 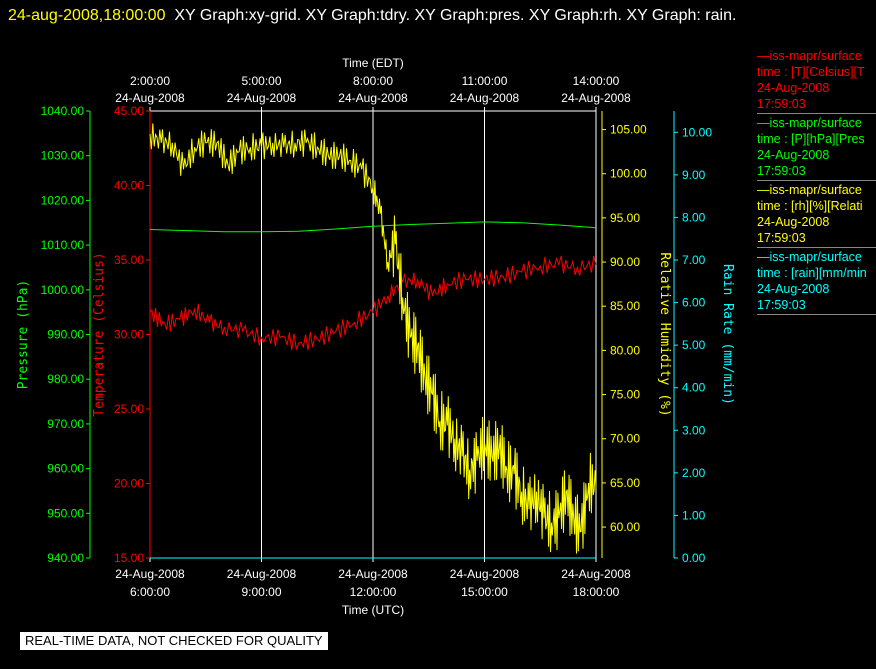 I want to click on x-tick-label-time: 6:00:00, so click(x=150, y=592).